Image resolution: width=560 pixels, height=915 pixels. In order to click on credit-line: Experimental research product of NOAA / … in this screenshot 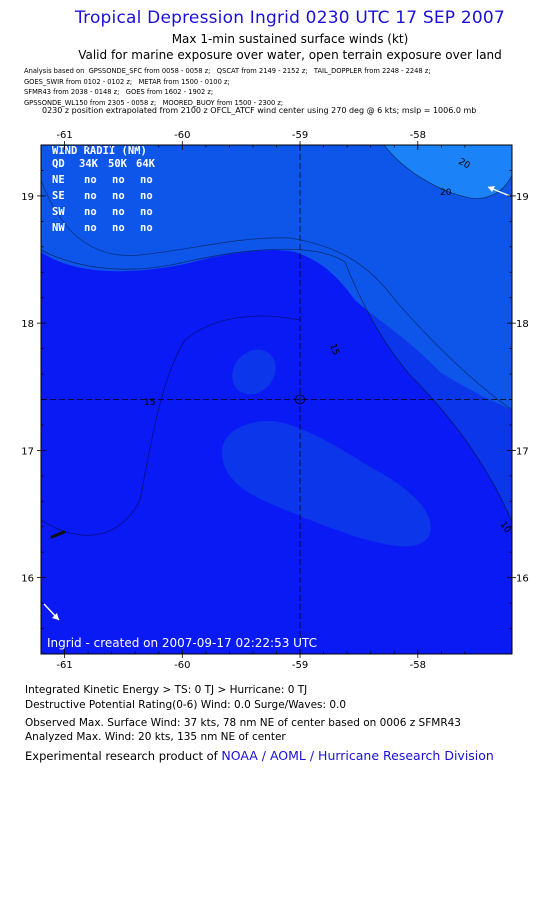, I will do `click(259, 755)`.